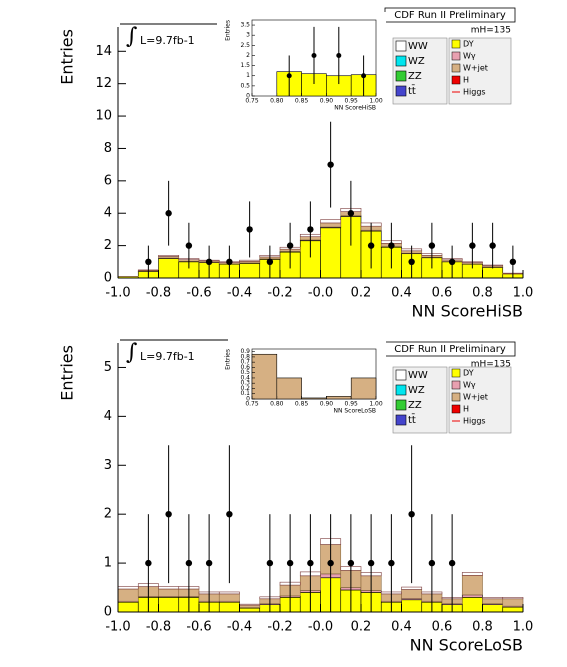  I want to click on x-tick-label: -0.0, so click(320, 293).